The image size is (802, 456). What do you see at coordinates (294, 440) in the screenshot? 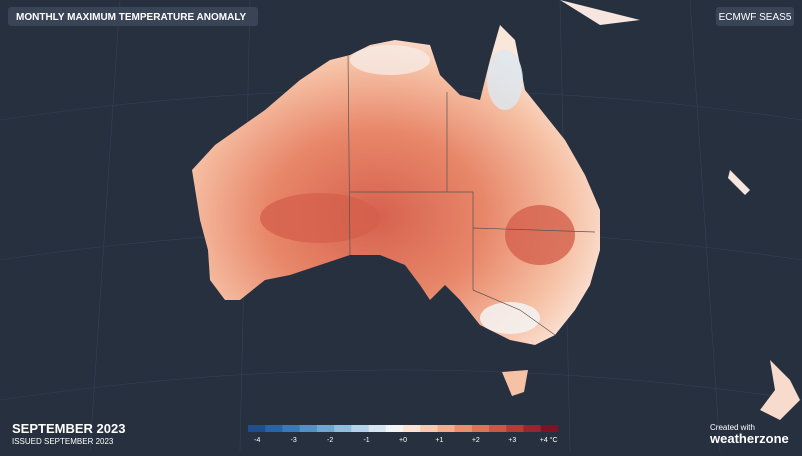
I see `legend-label: -3` at bounding box center [294, 440].